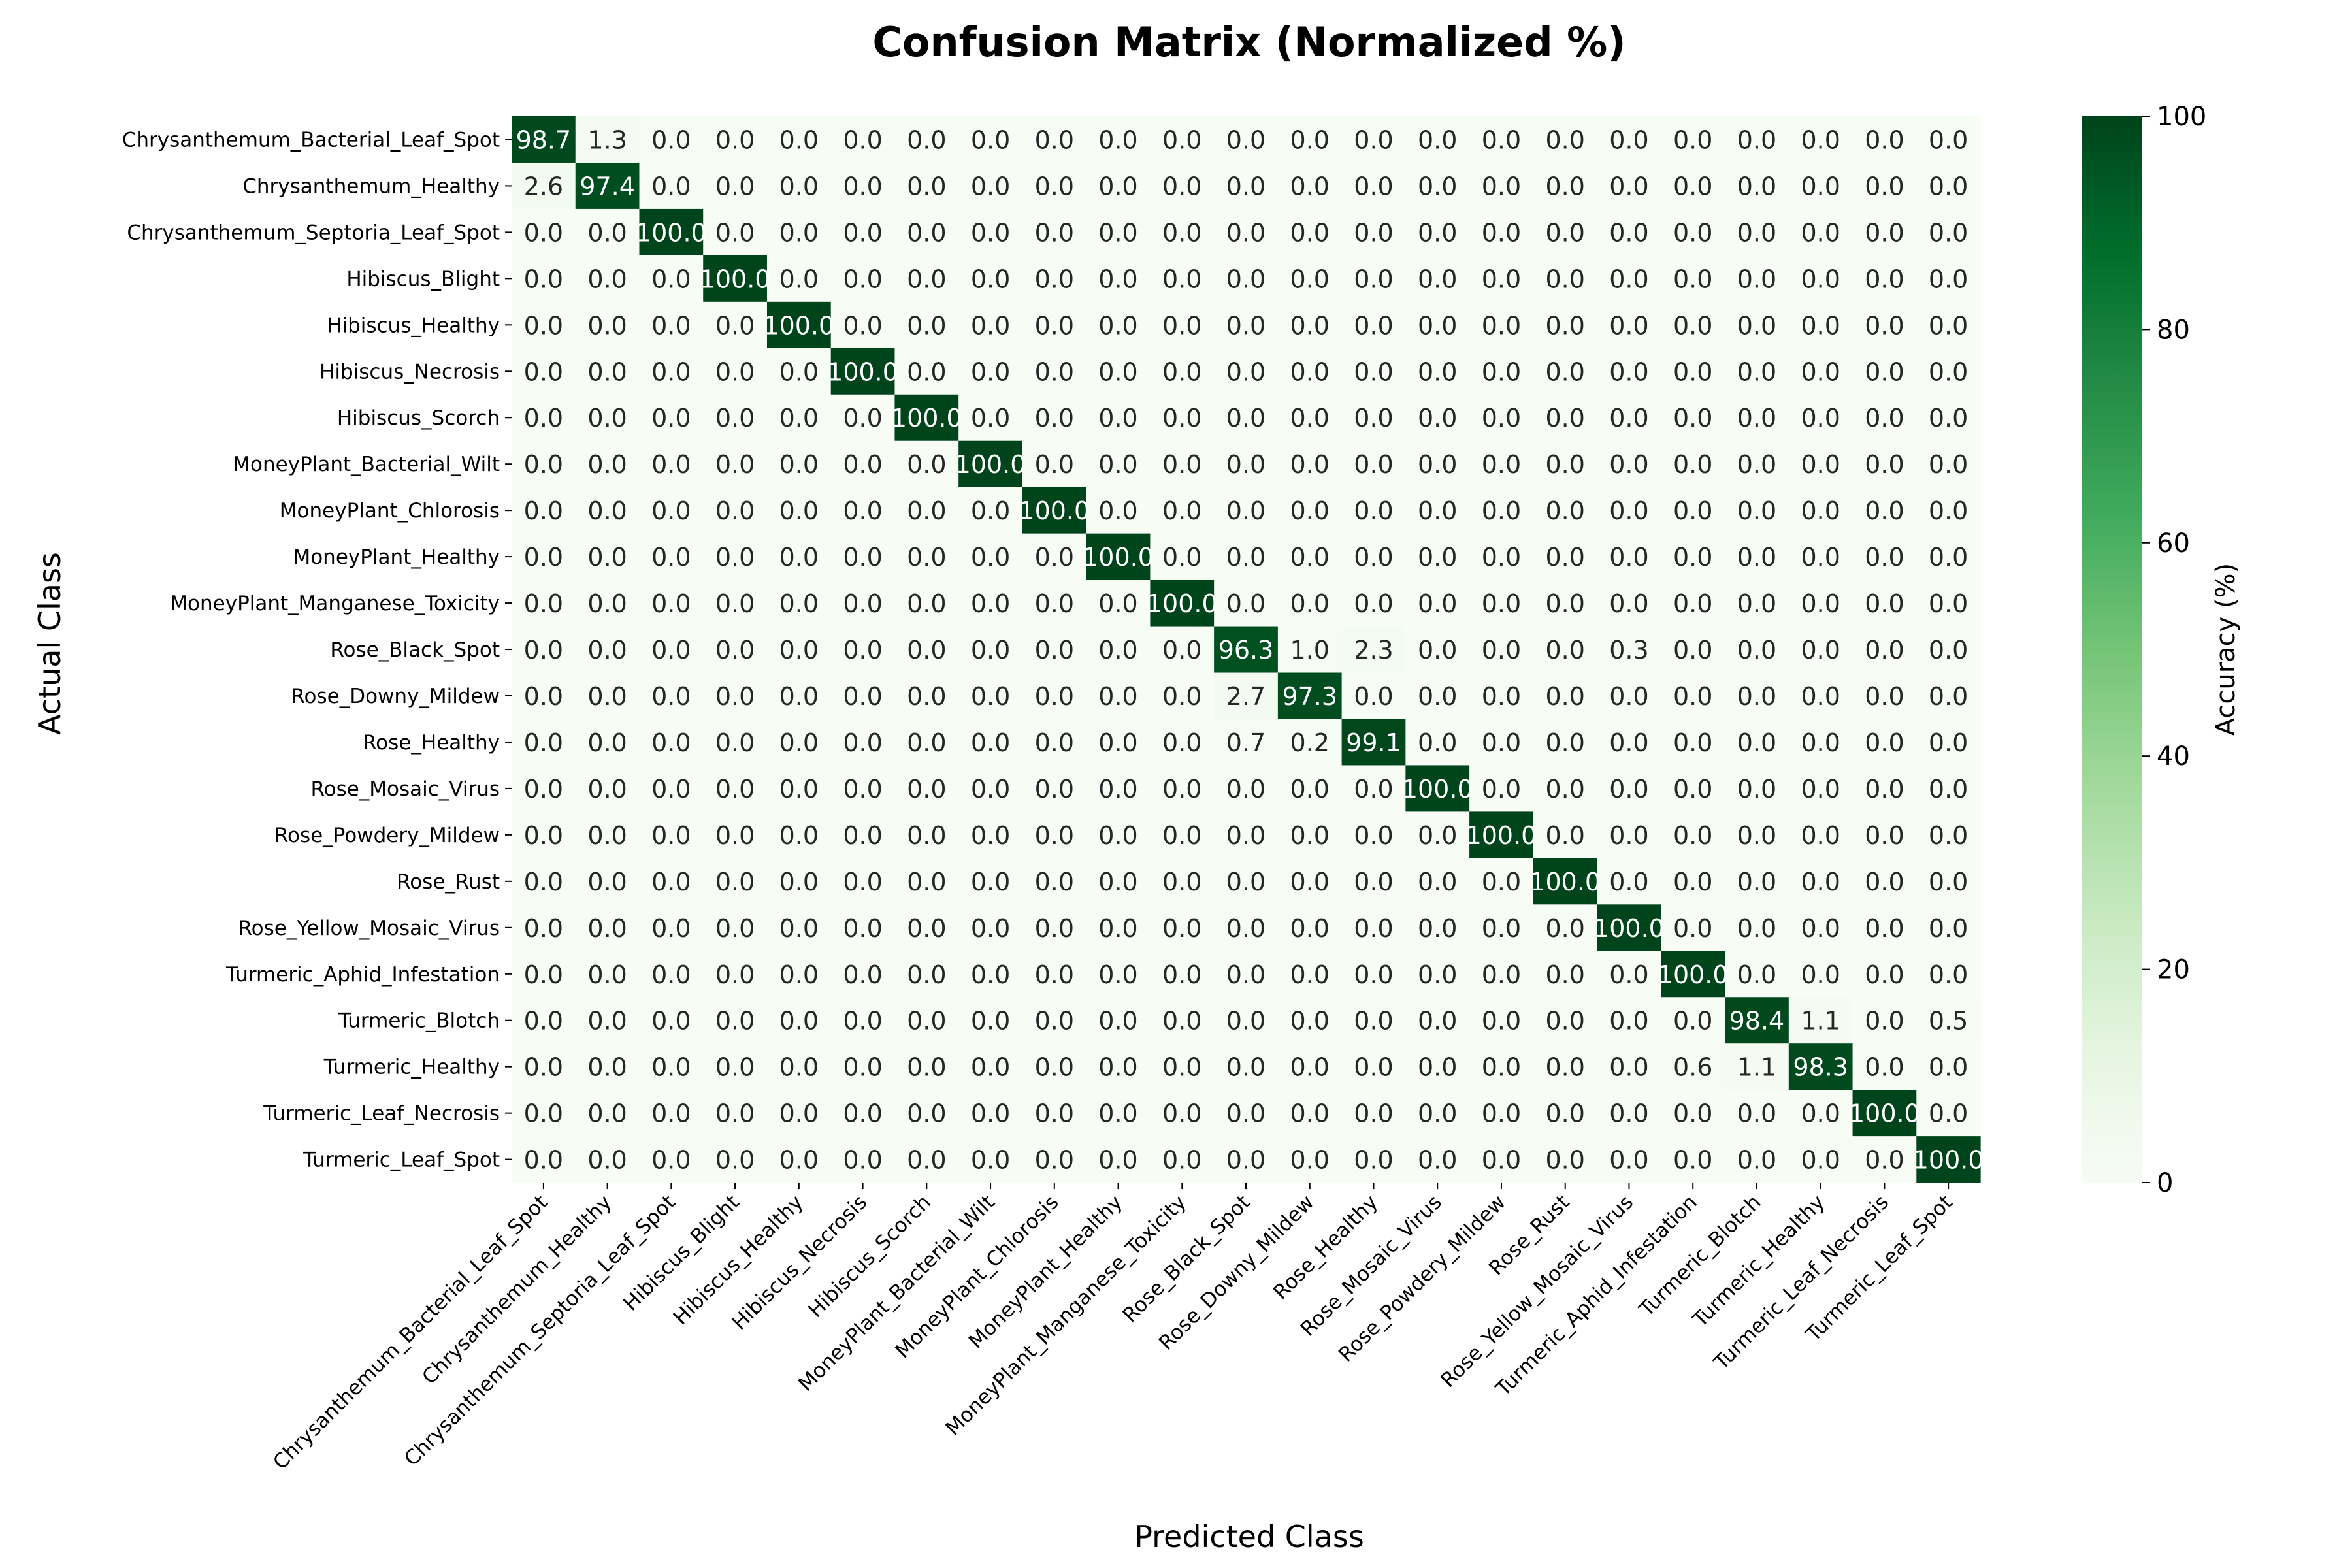 This screenshot has width=2352, height=1568. Describe the element at coordinates (1054, 511) in the screenshot. I see `cell-value-label: 100.0` at that location.